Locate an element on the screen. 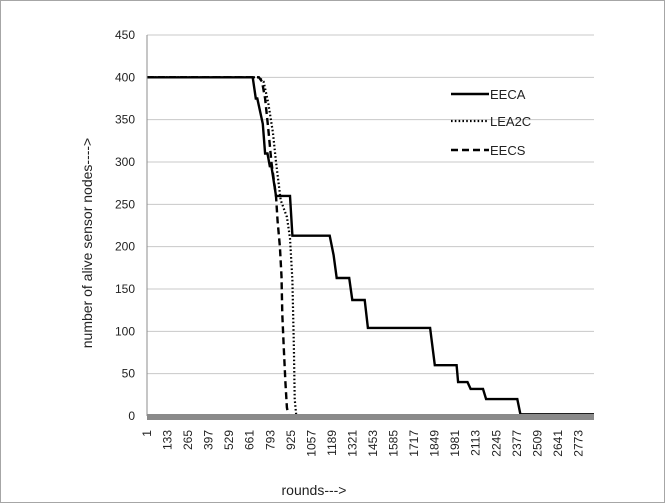  x-tick-label: 661 is located at coordinates (250, 440).